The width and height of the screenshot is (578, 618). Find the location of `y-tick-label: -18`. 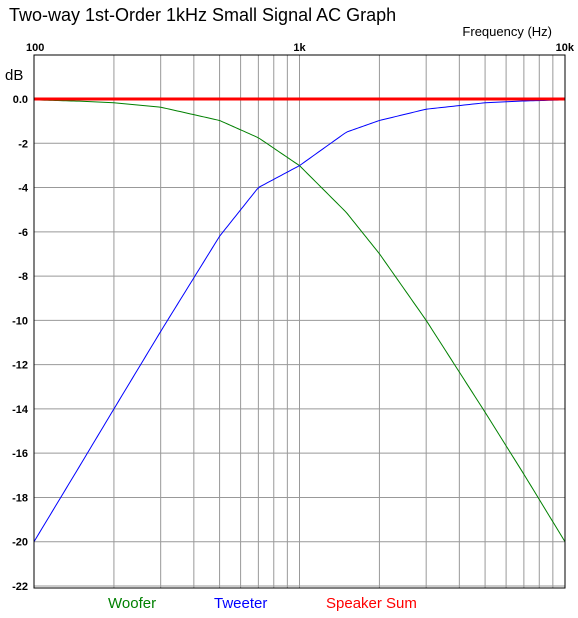

y-tick-label: -18 is located at coordinates (20, 498).